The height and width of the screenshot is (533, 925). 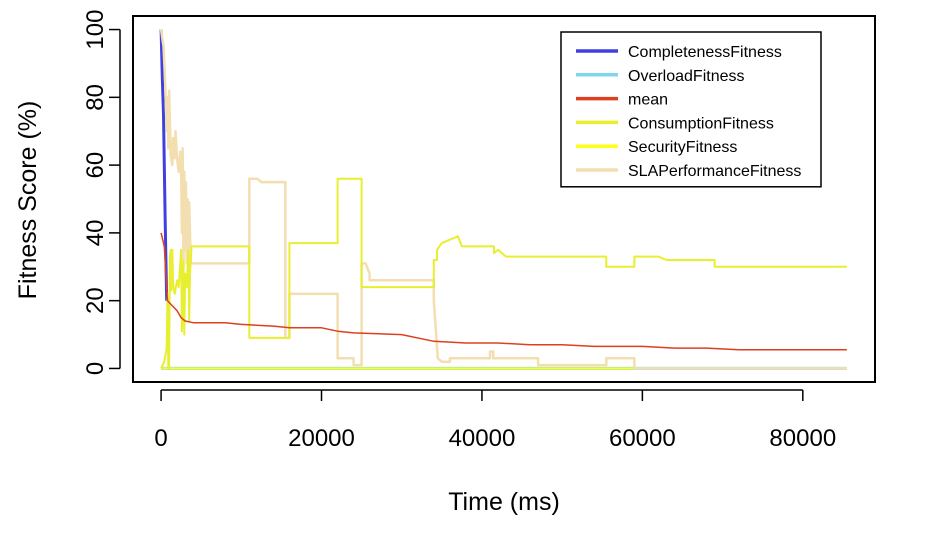 What do you see at coordinates (28, 200) in the screenshot?
I see `y-axis-label: Fitness Score (%)` at bounding box center [28, 200].